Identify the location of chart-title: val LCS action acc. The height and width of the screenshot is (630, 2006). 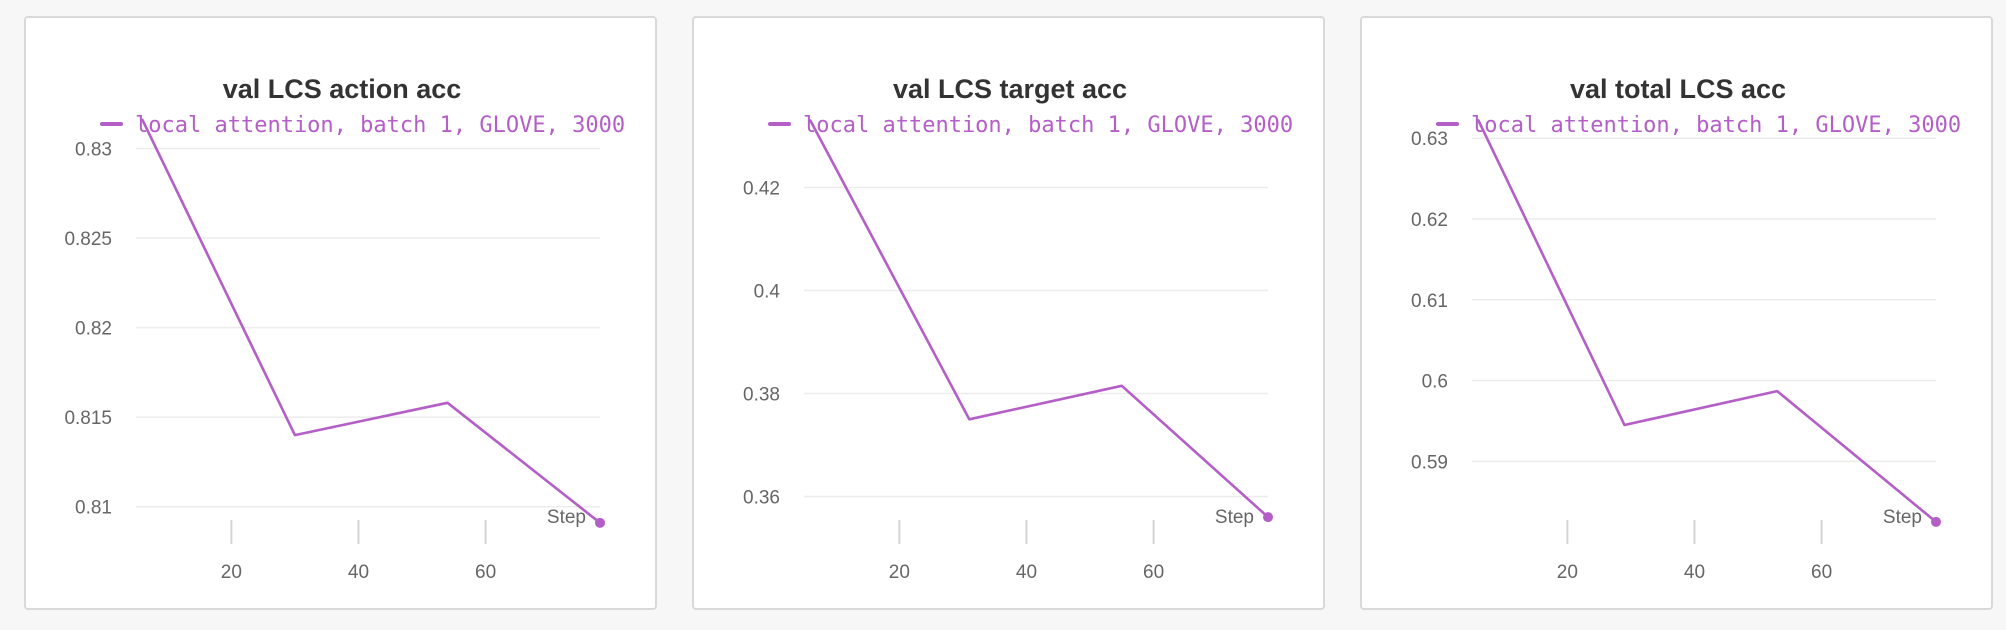
(342, 89).